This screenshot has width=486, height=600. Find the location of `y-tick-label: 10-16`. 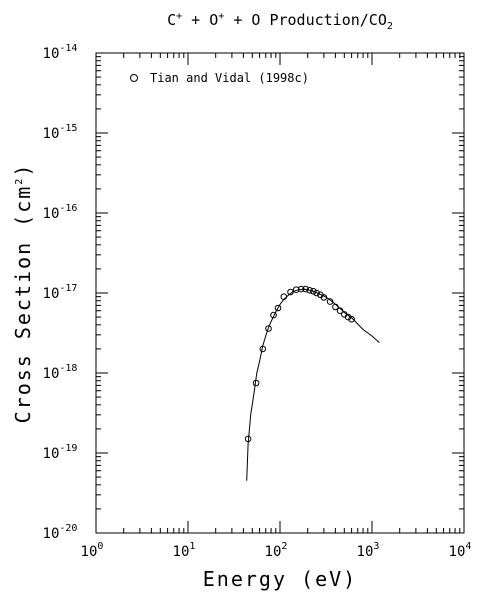

y-tick-label: 10-16 is located at coordinates (60, 212).